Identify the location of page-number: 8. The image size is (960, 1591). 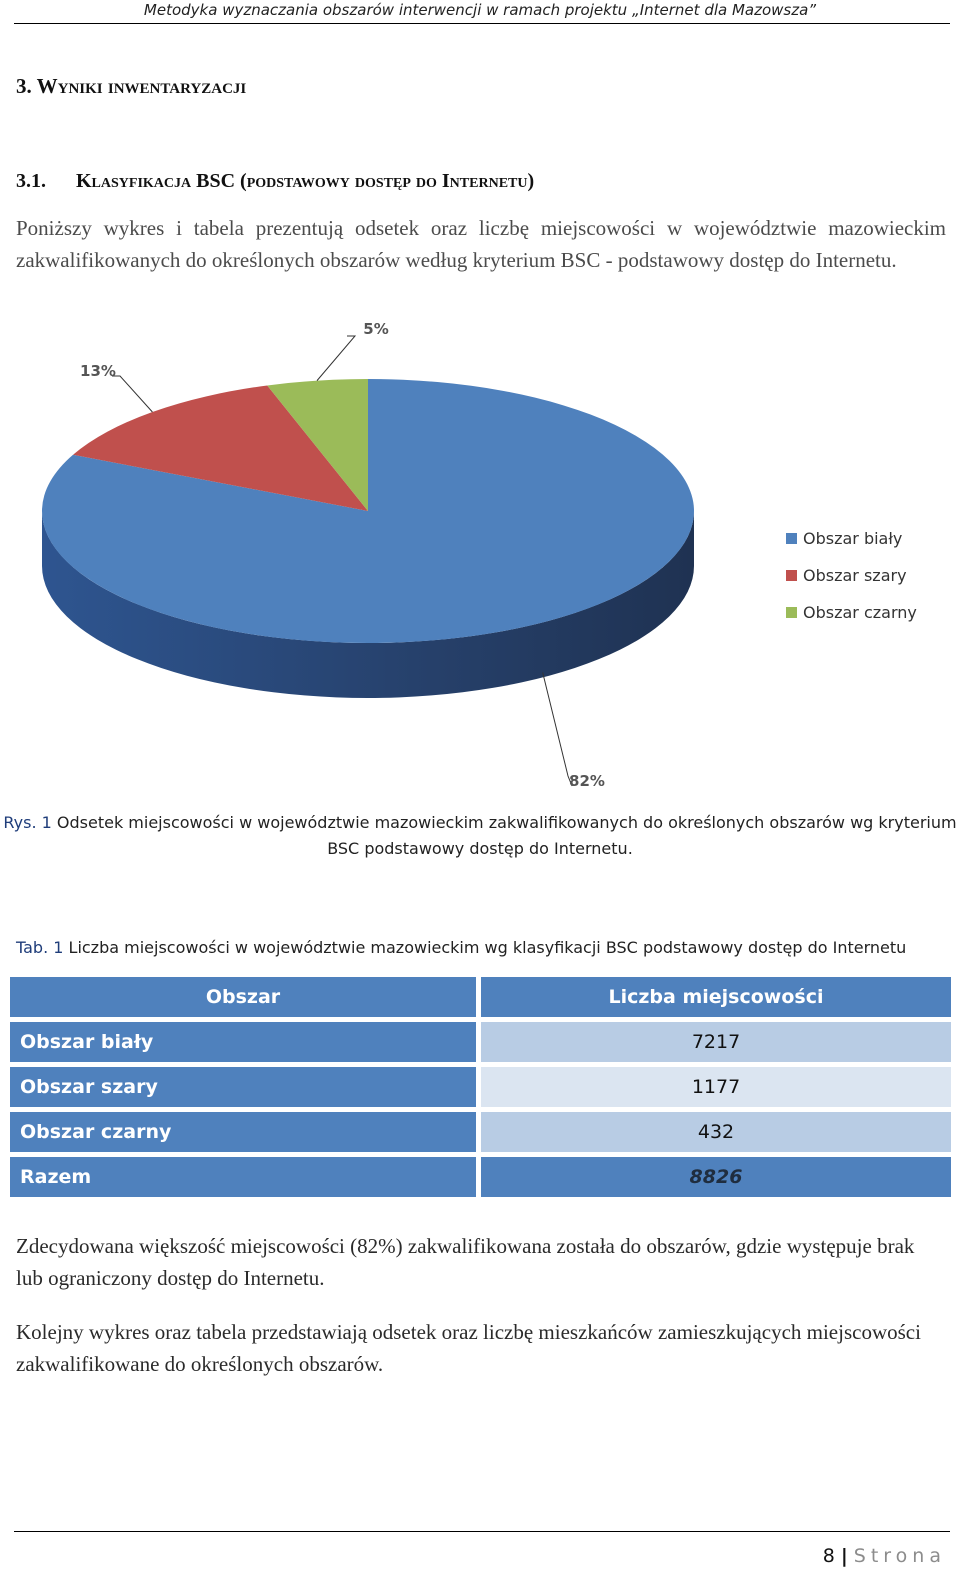
(828, 1556).